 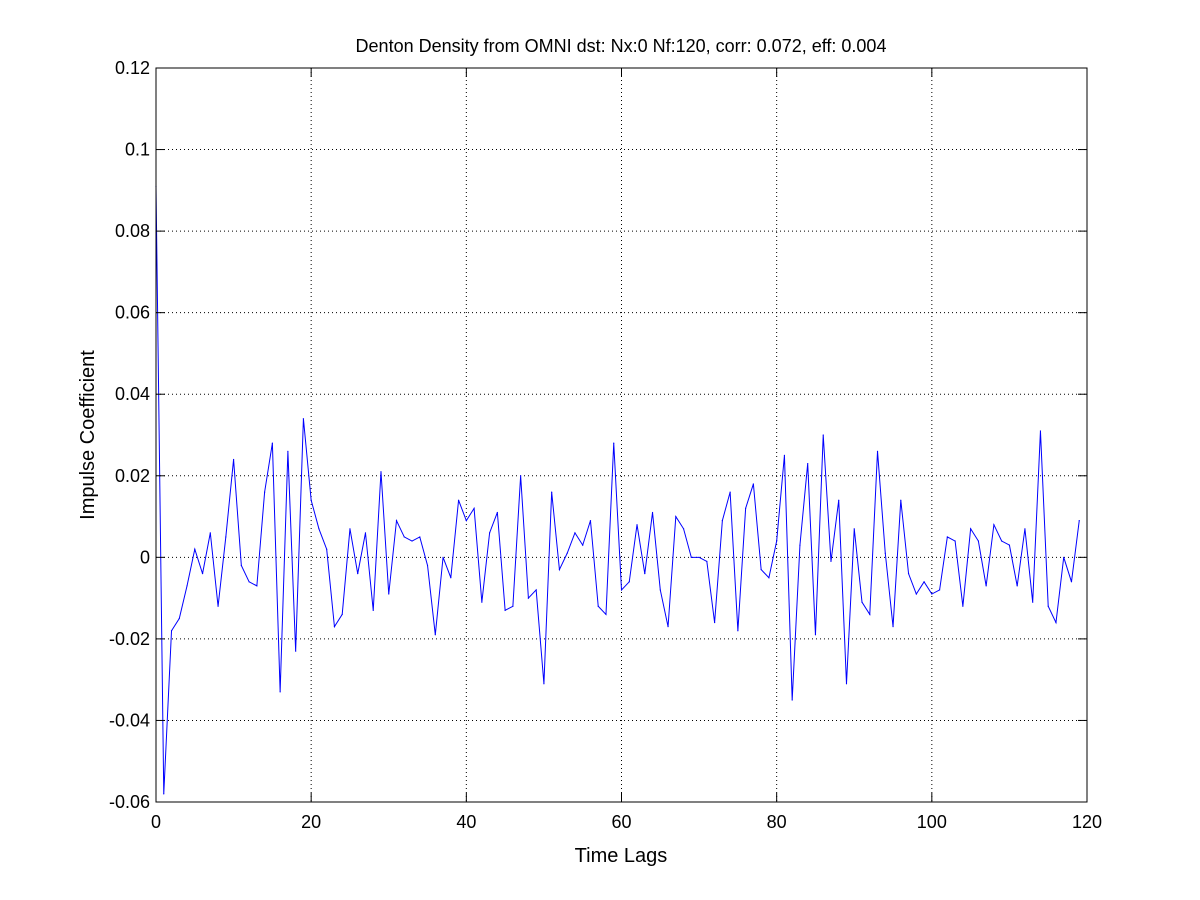 What do you see at coordinates (129, 435) in the screenshot?
I see `y-tick-labels: -0.06 -0.04 -0.02 0 0.02 0.04 0.06 0.08 0.1 0.12` at bounding box center [129, 435].